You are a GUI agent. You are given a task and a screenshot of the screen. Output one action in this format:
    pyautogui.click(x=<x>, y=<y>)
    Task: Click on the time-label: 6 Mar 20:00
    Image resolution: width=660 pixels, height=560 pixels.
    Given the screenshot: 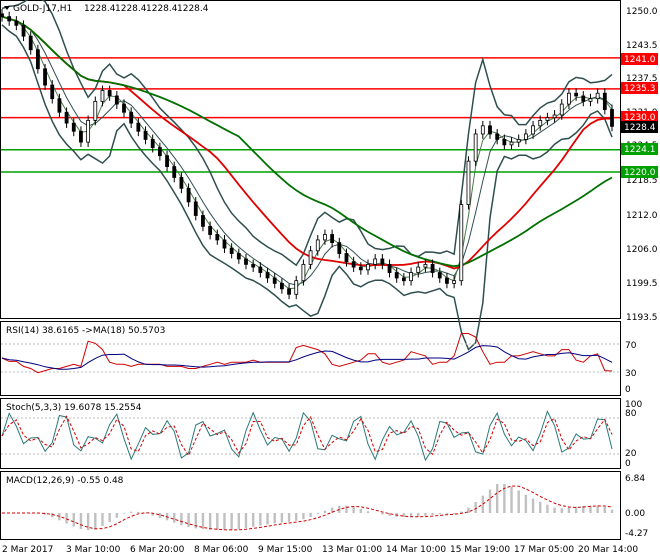 What is the action you would take?
    pyautogui.click(x=157, y=550)
    